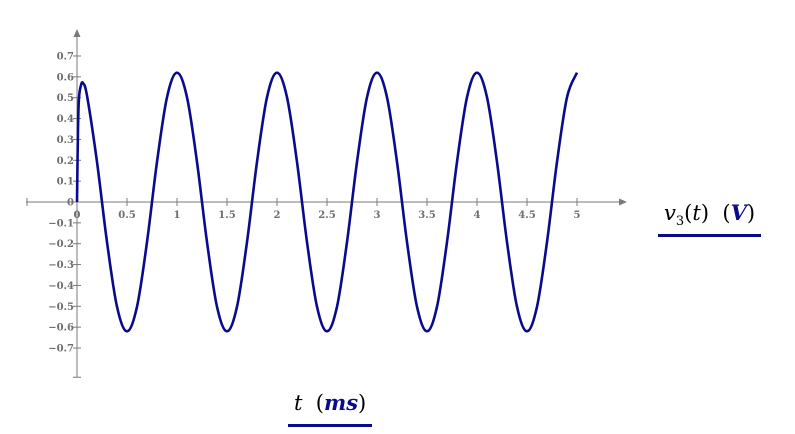  I want to click on x-axis-label: t (ms), so click(330, 408).